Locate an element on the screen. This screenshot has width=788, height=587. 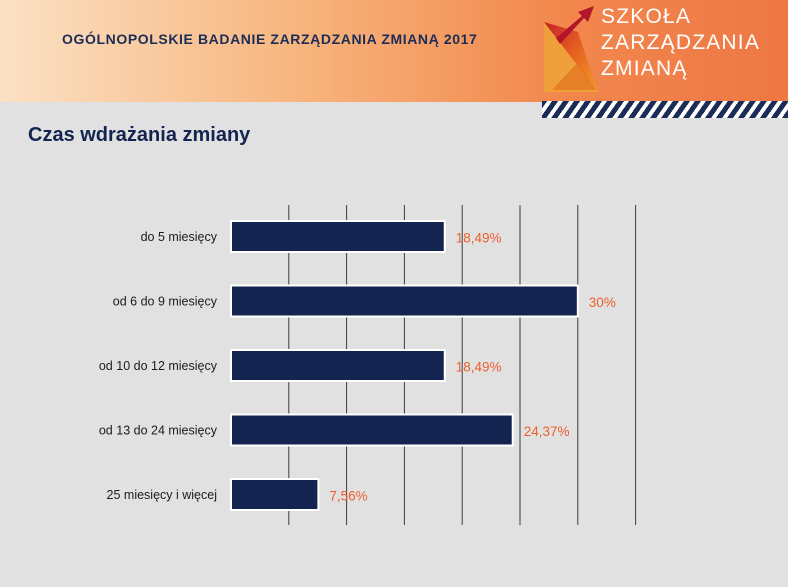
data-label: 24,37% is located at coordinates (547, 431).